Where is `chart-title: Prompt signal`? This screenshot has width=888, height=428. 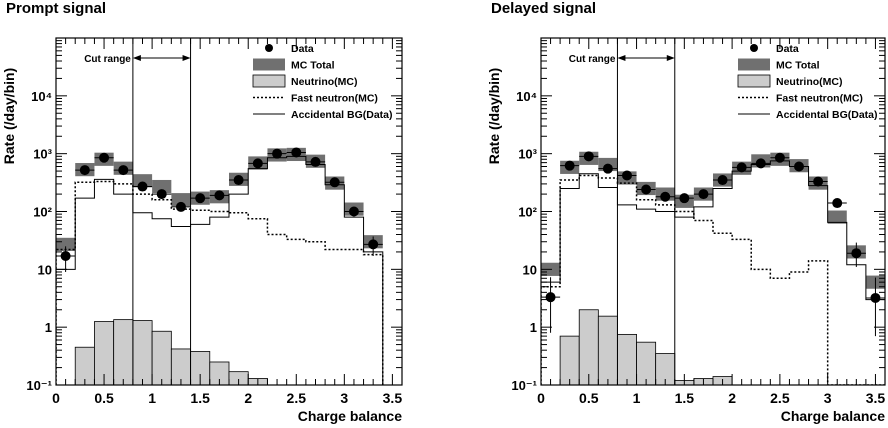 chart-title: Prompt signal is located at coordinates (56, 8).